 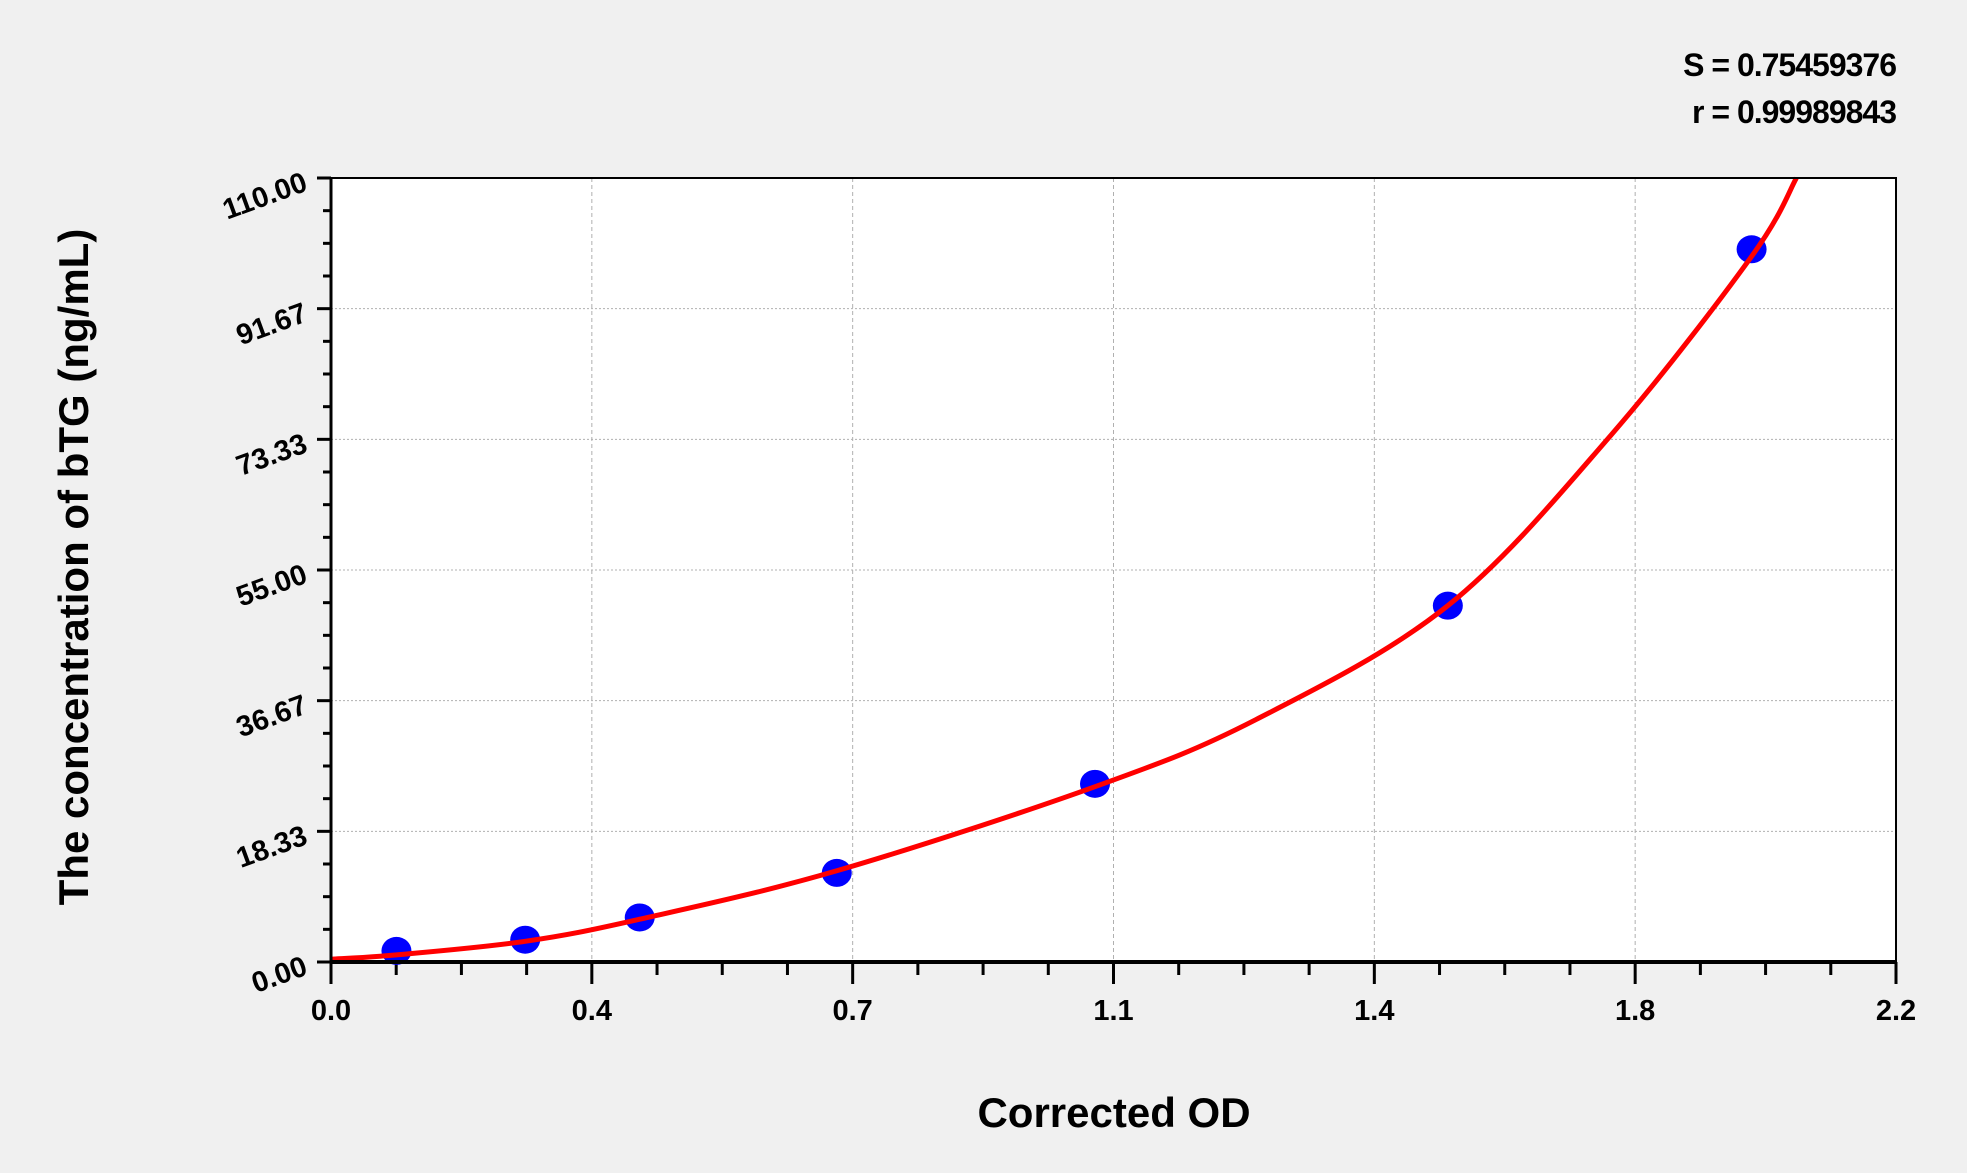 I want to click on x-tick-label: 1.1, so click(x=1113, y=1011).